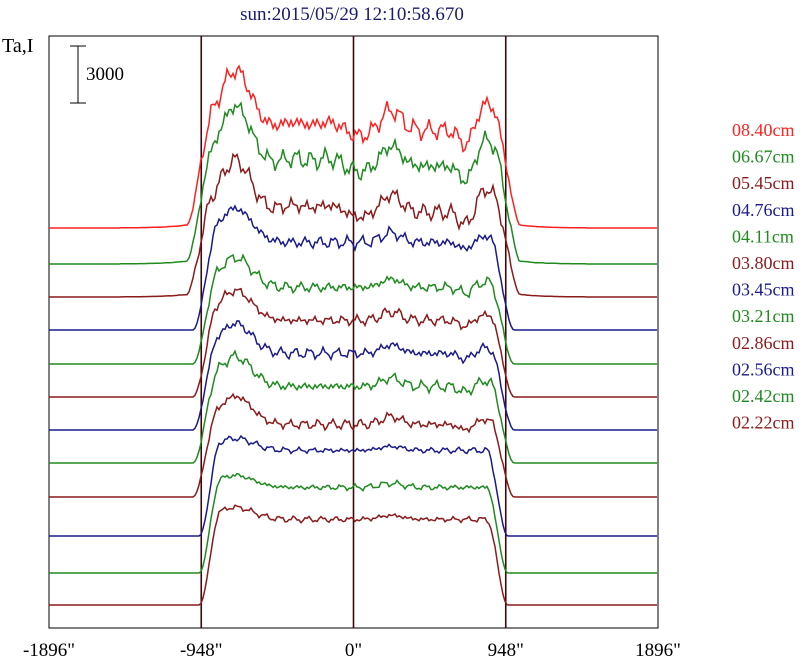 The width and height of the screenshot is (807, 662). What do you see at coordinates (352, 14) in the screenshot?
I see `chart-title: sun:2015/05/29 12:10:58.670` at bounding box center [352, 14].